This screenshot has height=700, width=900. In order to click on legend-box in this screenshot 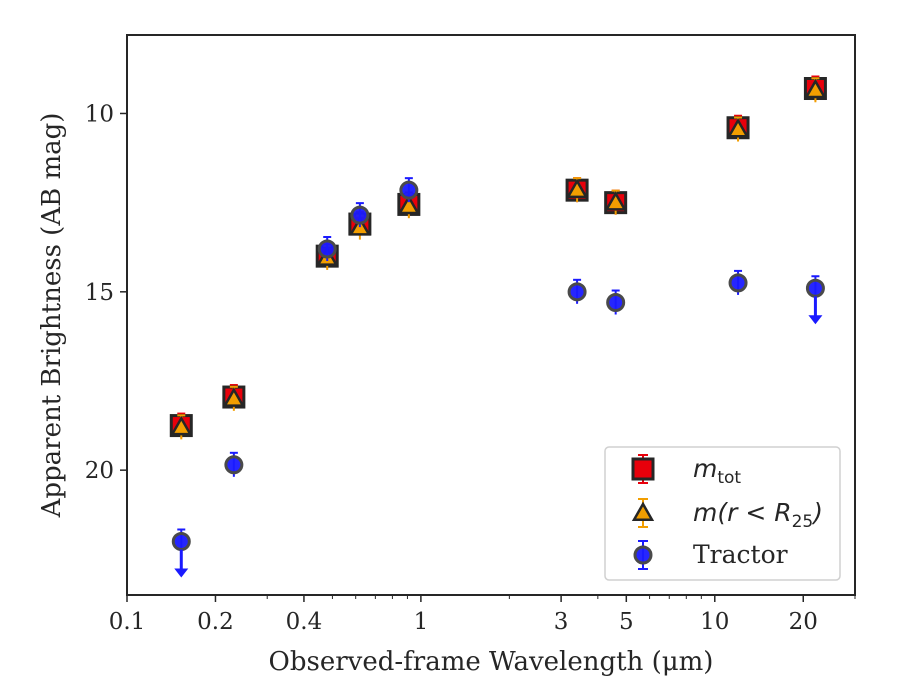, I will do `click(722, 513)`.